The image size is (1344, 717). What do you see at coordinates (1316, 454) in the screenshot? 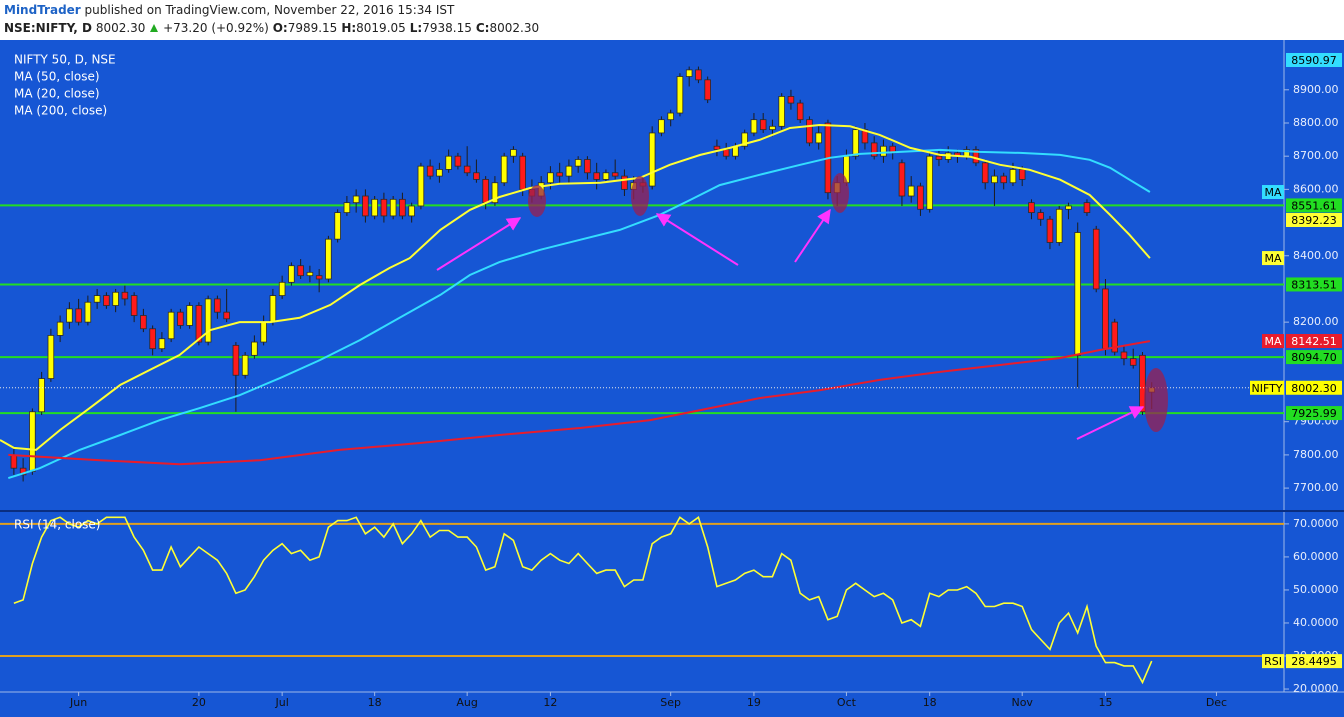
I see `y-tick-label: 7800.00` at bounding box center [1316, 454].